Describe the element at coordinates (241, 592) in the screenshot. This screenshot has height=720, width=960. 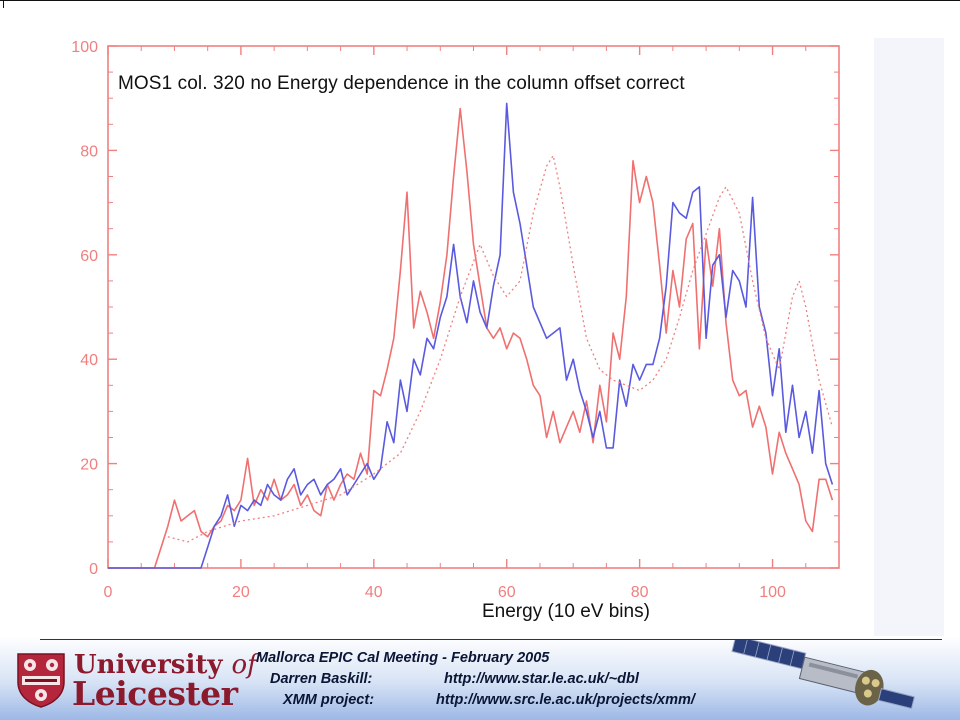
I see `x-tick-label: 20` at that location.